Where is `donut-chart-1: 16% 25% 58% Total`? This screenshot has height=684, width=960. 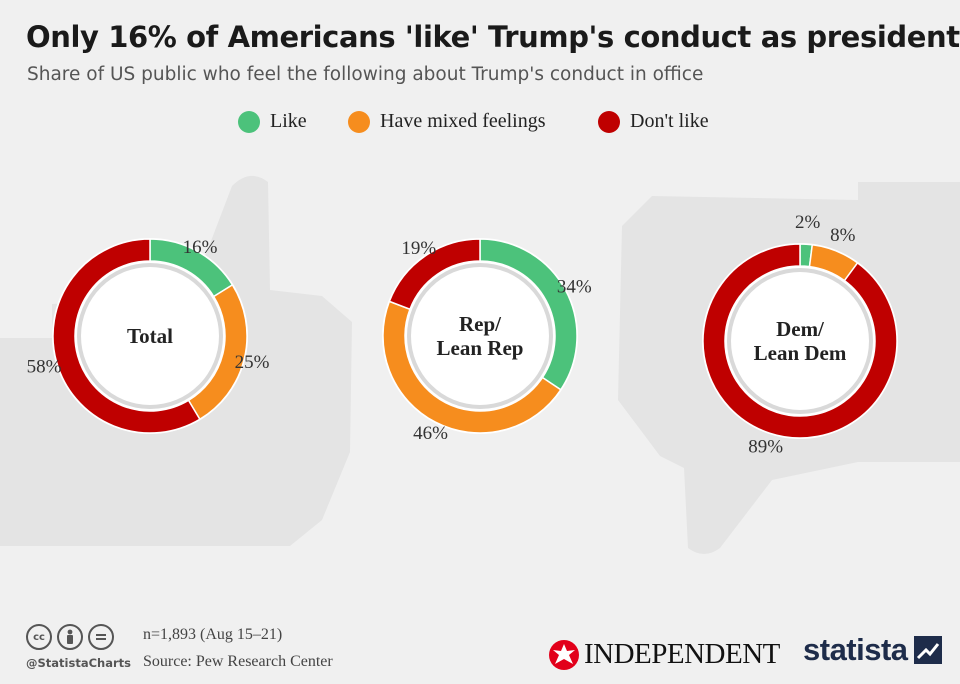 donut-chart-1: 16% 25% 58% Total is located at coordinates (148, 335).